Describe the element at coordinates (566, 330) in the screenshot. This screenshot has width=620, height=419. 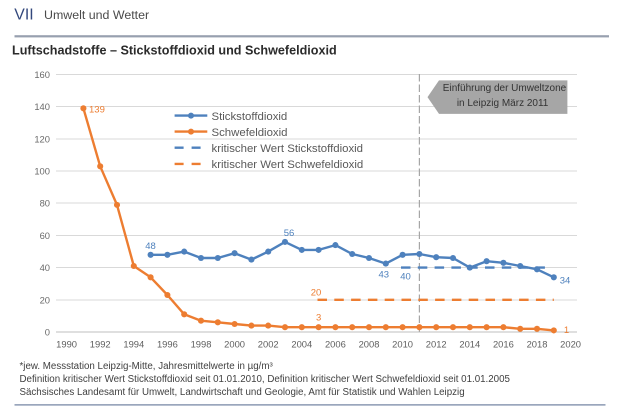
I see `svg-text: 1` at that location.